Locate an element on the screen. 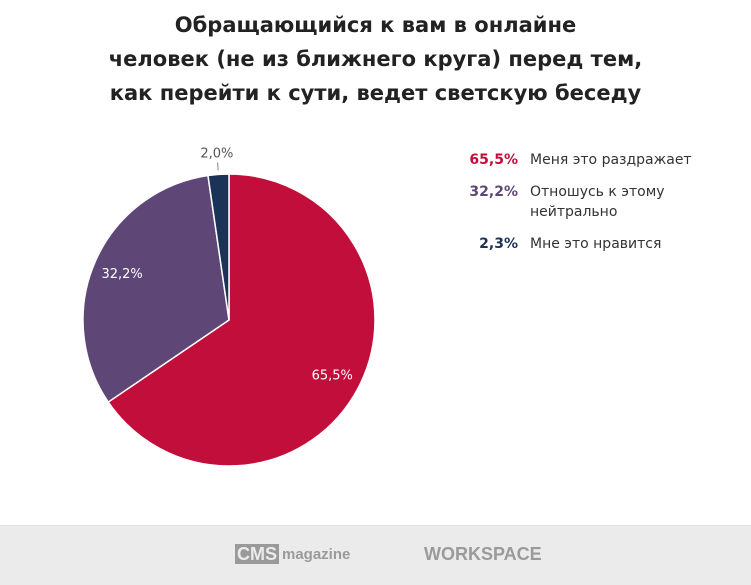  title-line: Обращающийся к вам в онлайне is located at coordinates (375, 25).